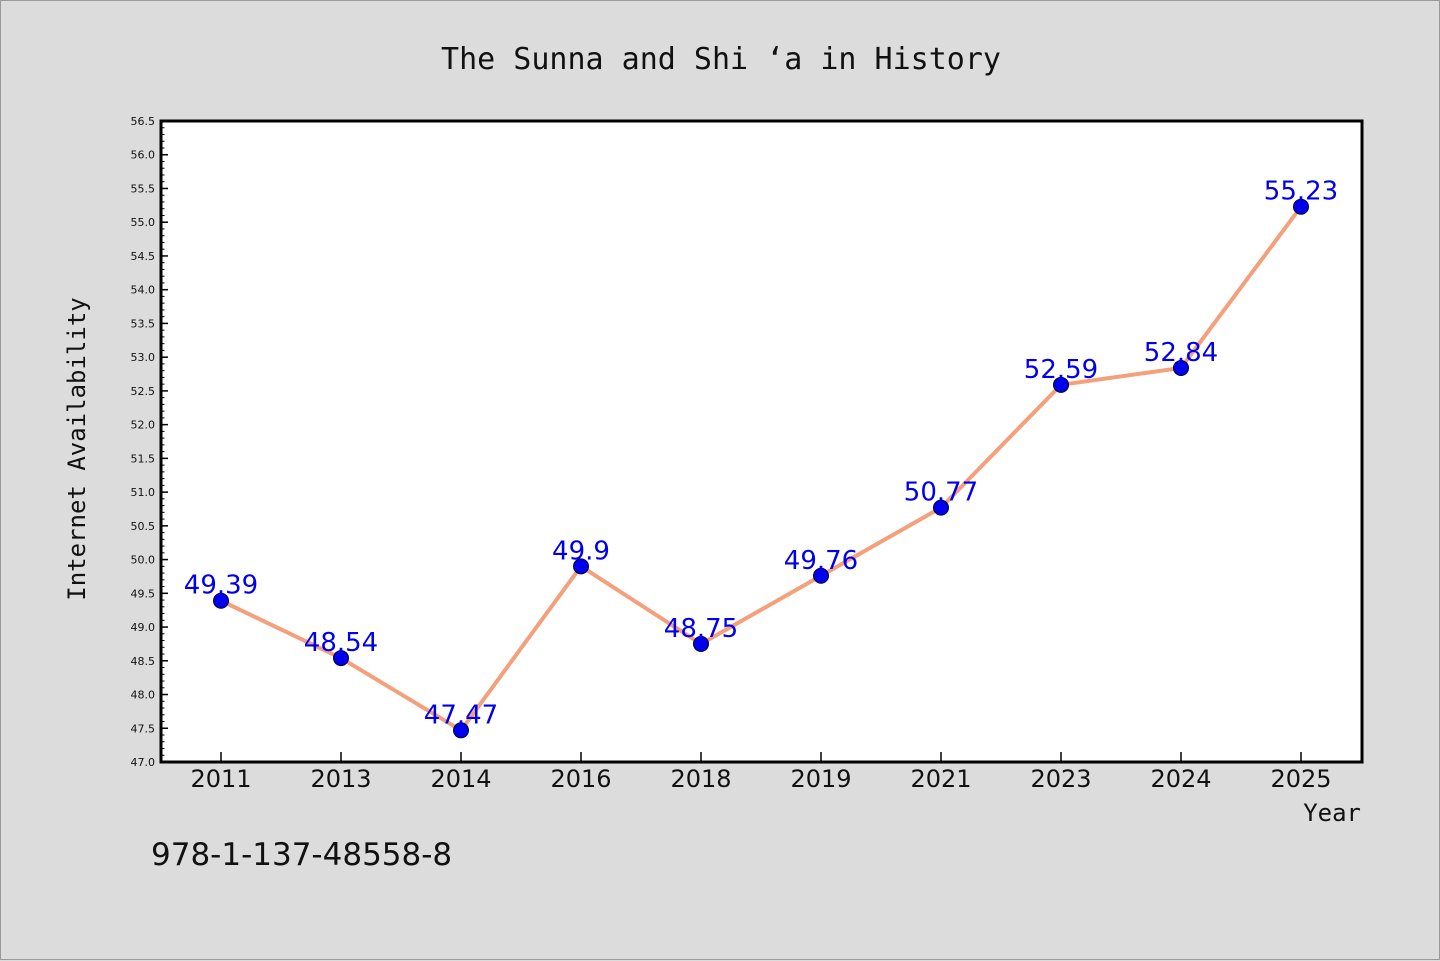 The height and width of the screenshot is (961, 1440). What do you see at coordinates (701, 629) in the screenshot?
I see `data-label: 48.75` at bounding box center [701, 629].